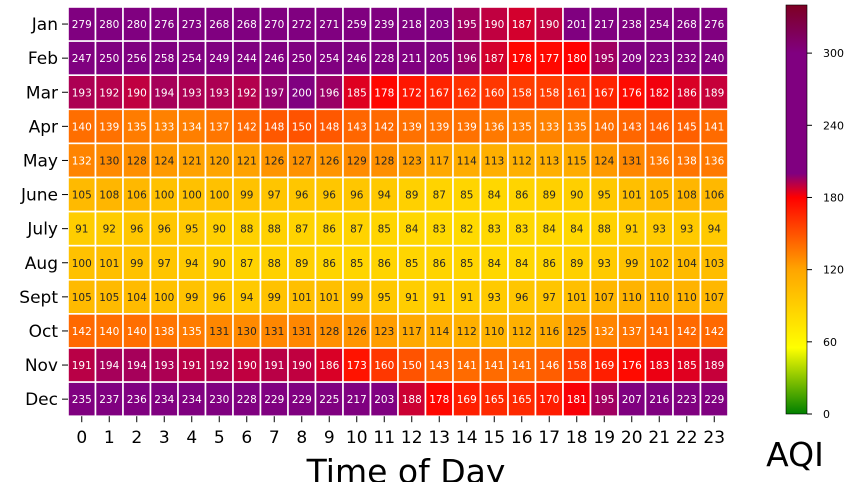 This screenshot has width=857, height=482. I want to click on cell-value-label: 117, so click(412, 332).